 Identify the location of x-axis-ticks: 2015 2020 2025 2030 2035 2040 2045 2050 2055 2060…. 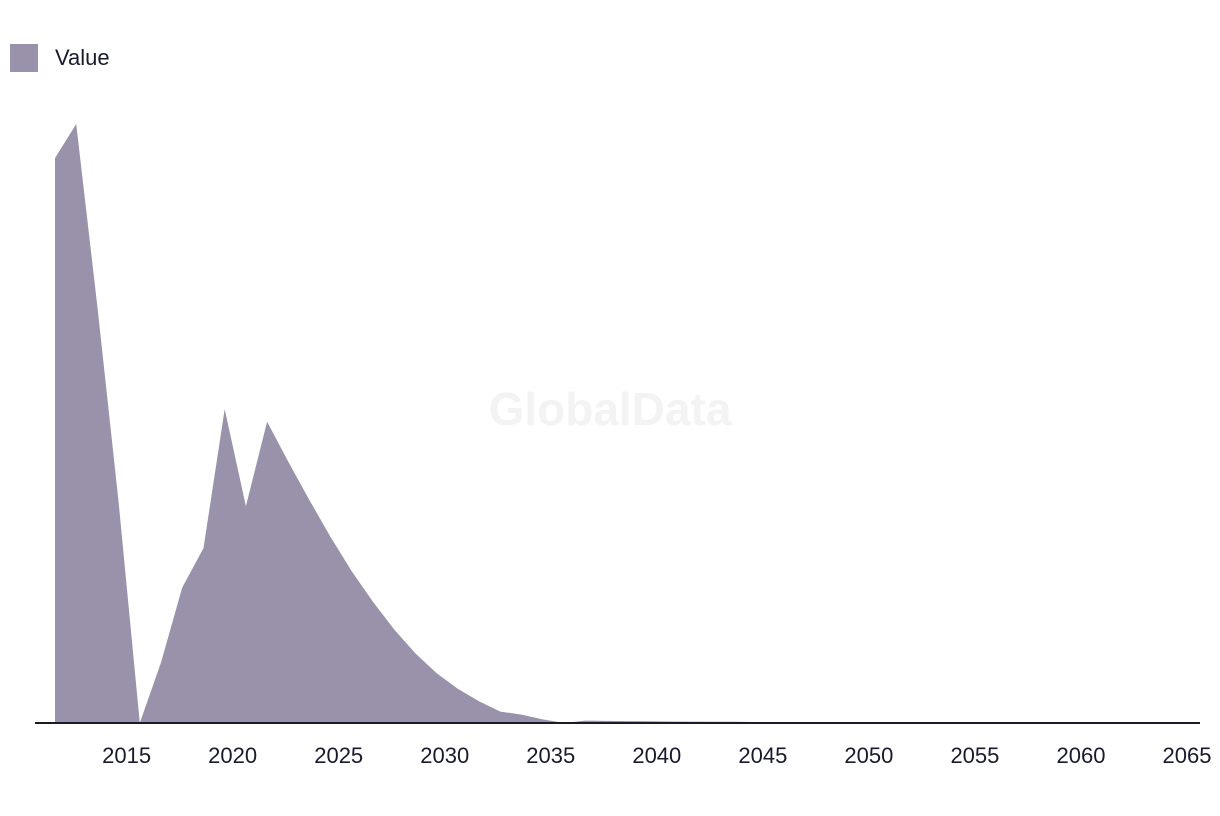
(656, 755).